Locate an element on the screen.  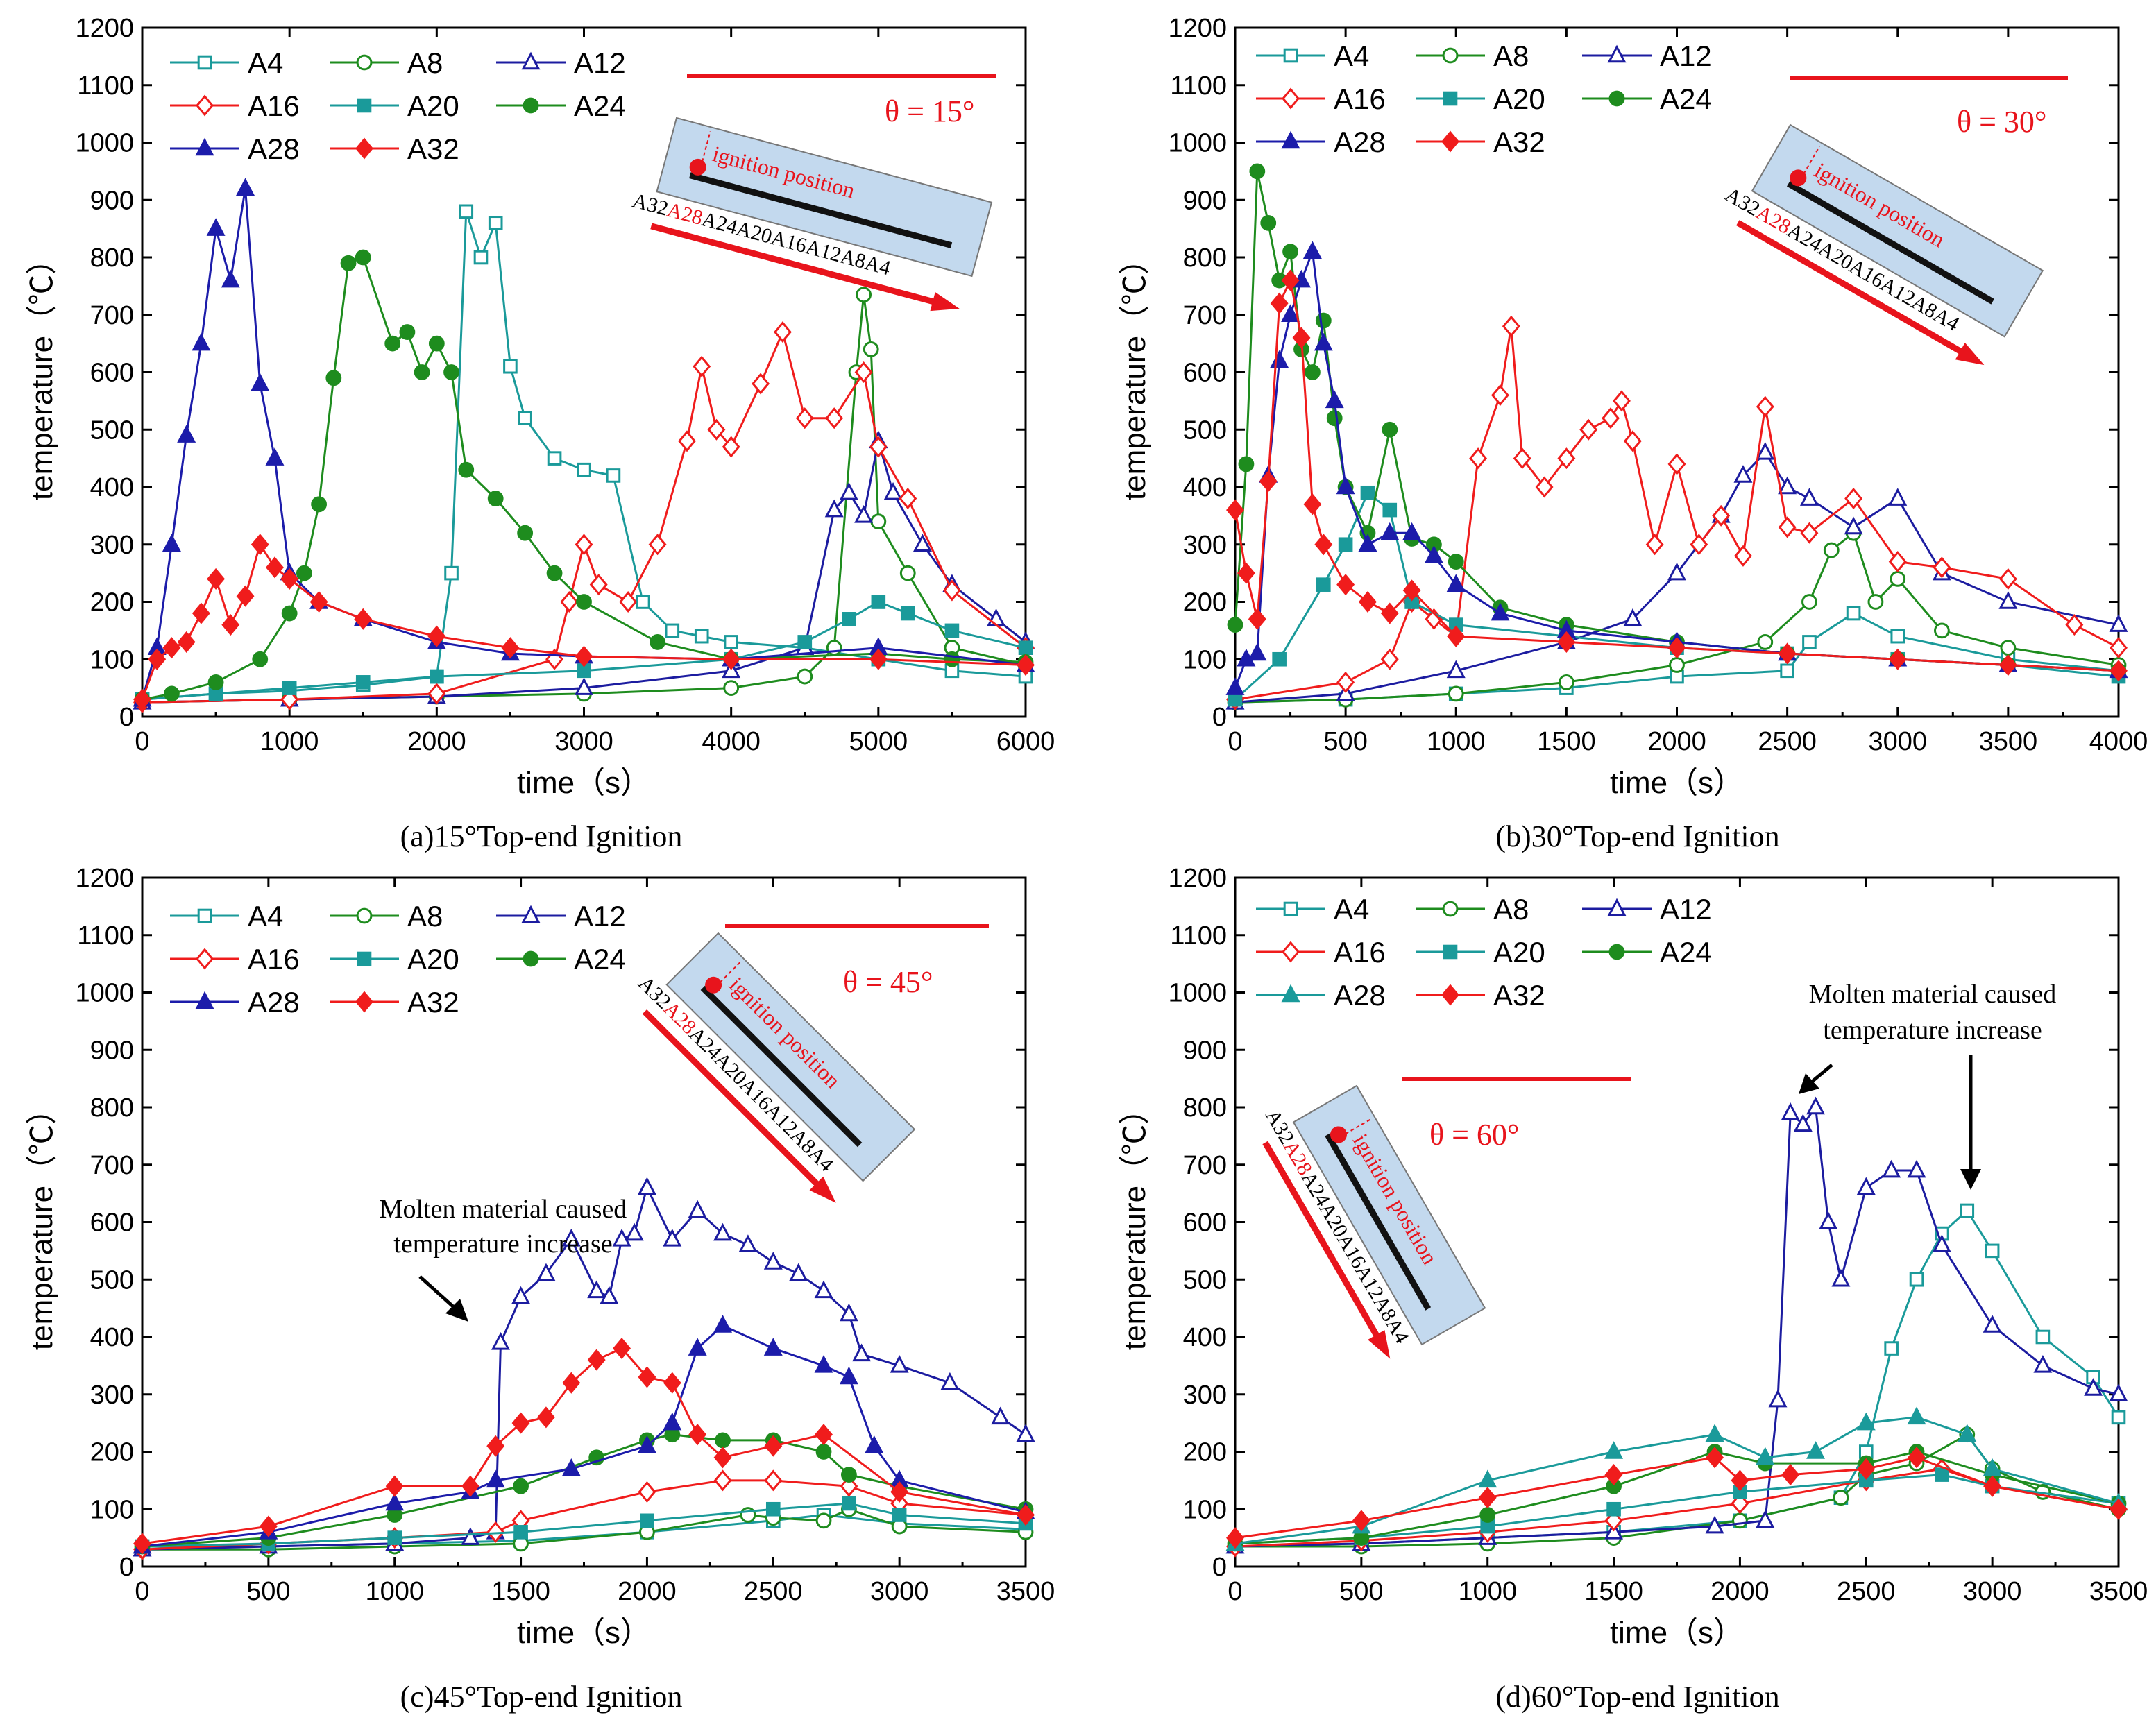
legend-marker-a32 is located at coordinates (364, 1002).